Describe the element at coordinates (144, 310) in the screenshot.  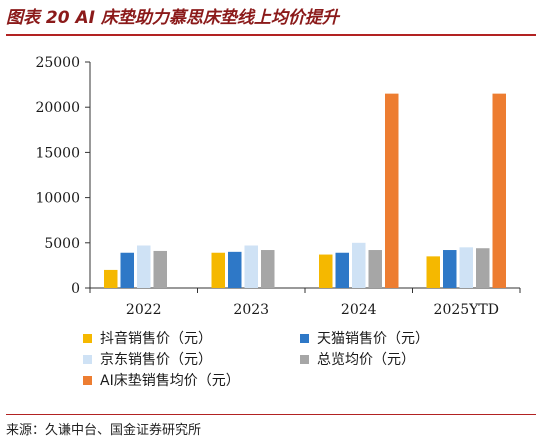
I see `x-tick-label: 2022` at that location.